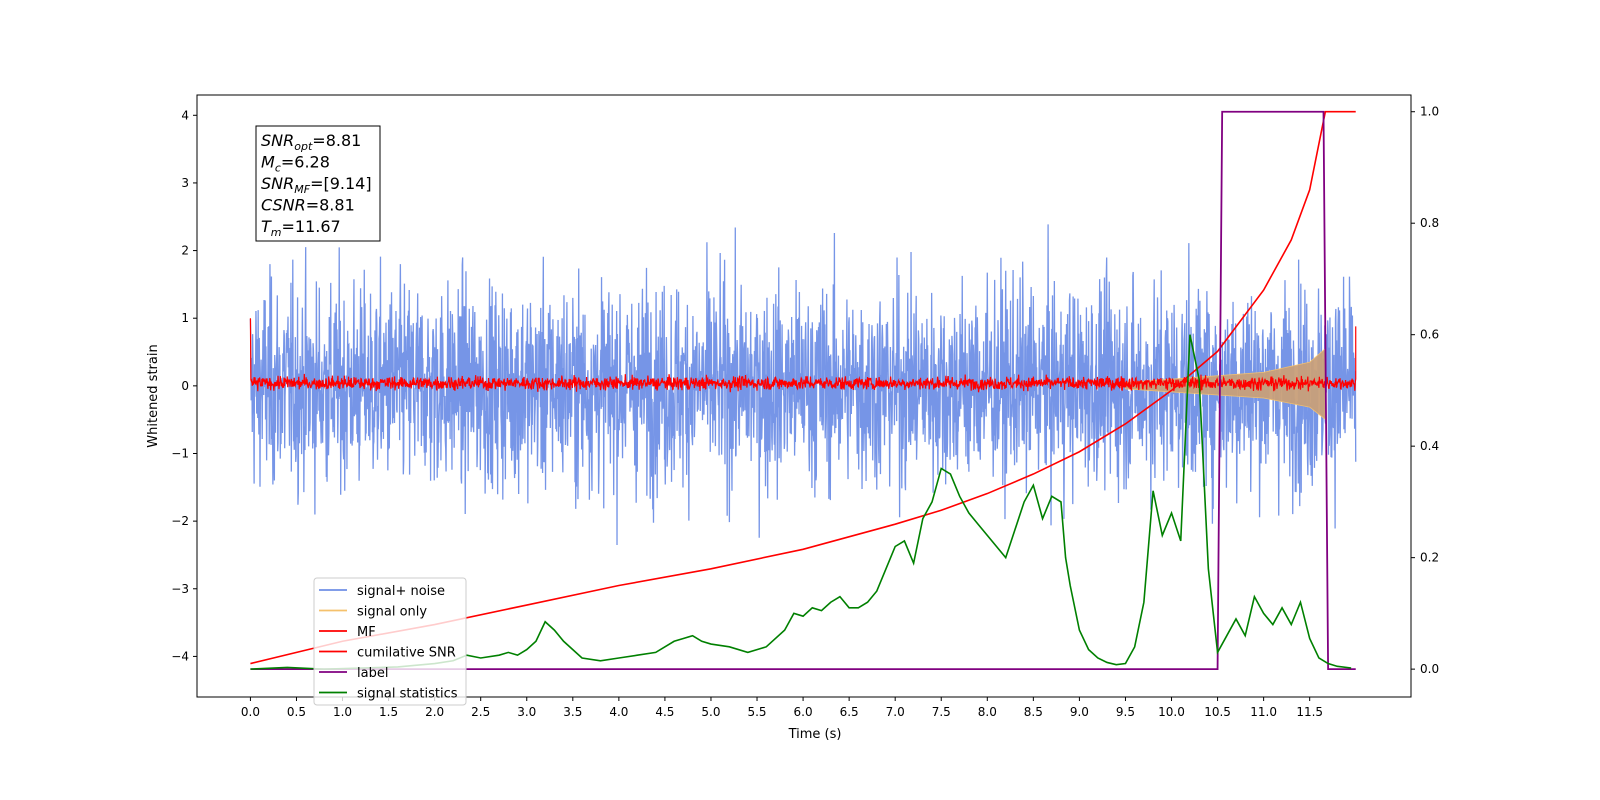  I want to click on annotation-line: Mc=6.28, so click(295, 164).